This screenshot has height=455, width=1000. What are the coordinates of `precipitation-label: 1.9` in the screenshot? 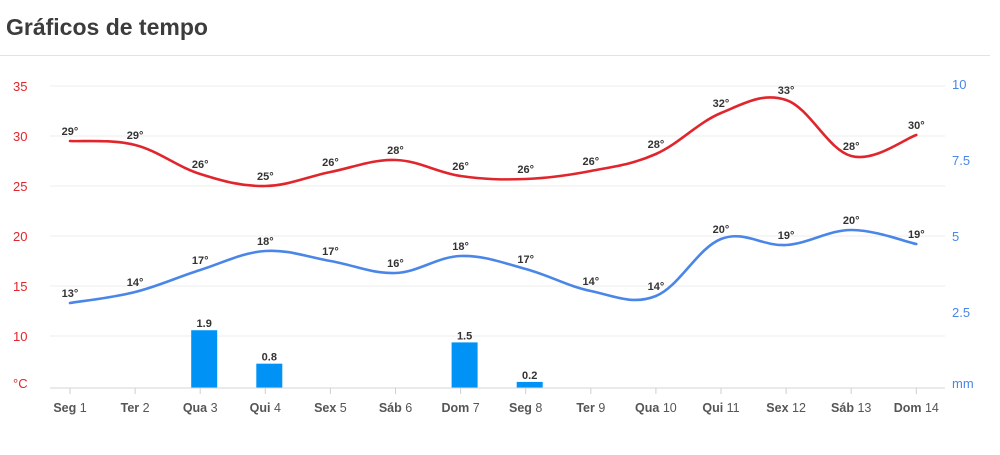 It's located at (204, 324).